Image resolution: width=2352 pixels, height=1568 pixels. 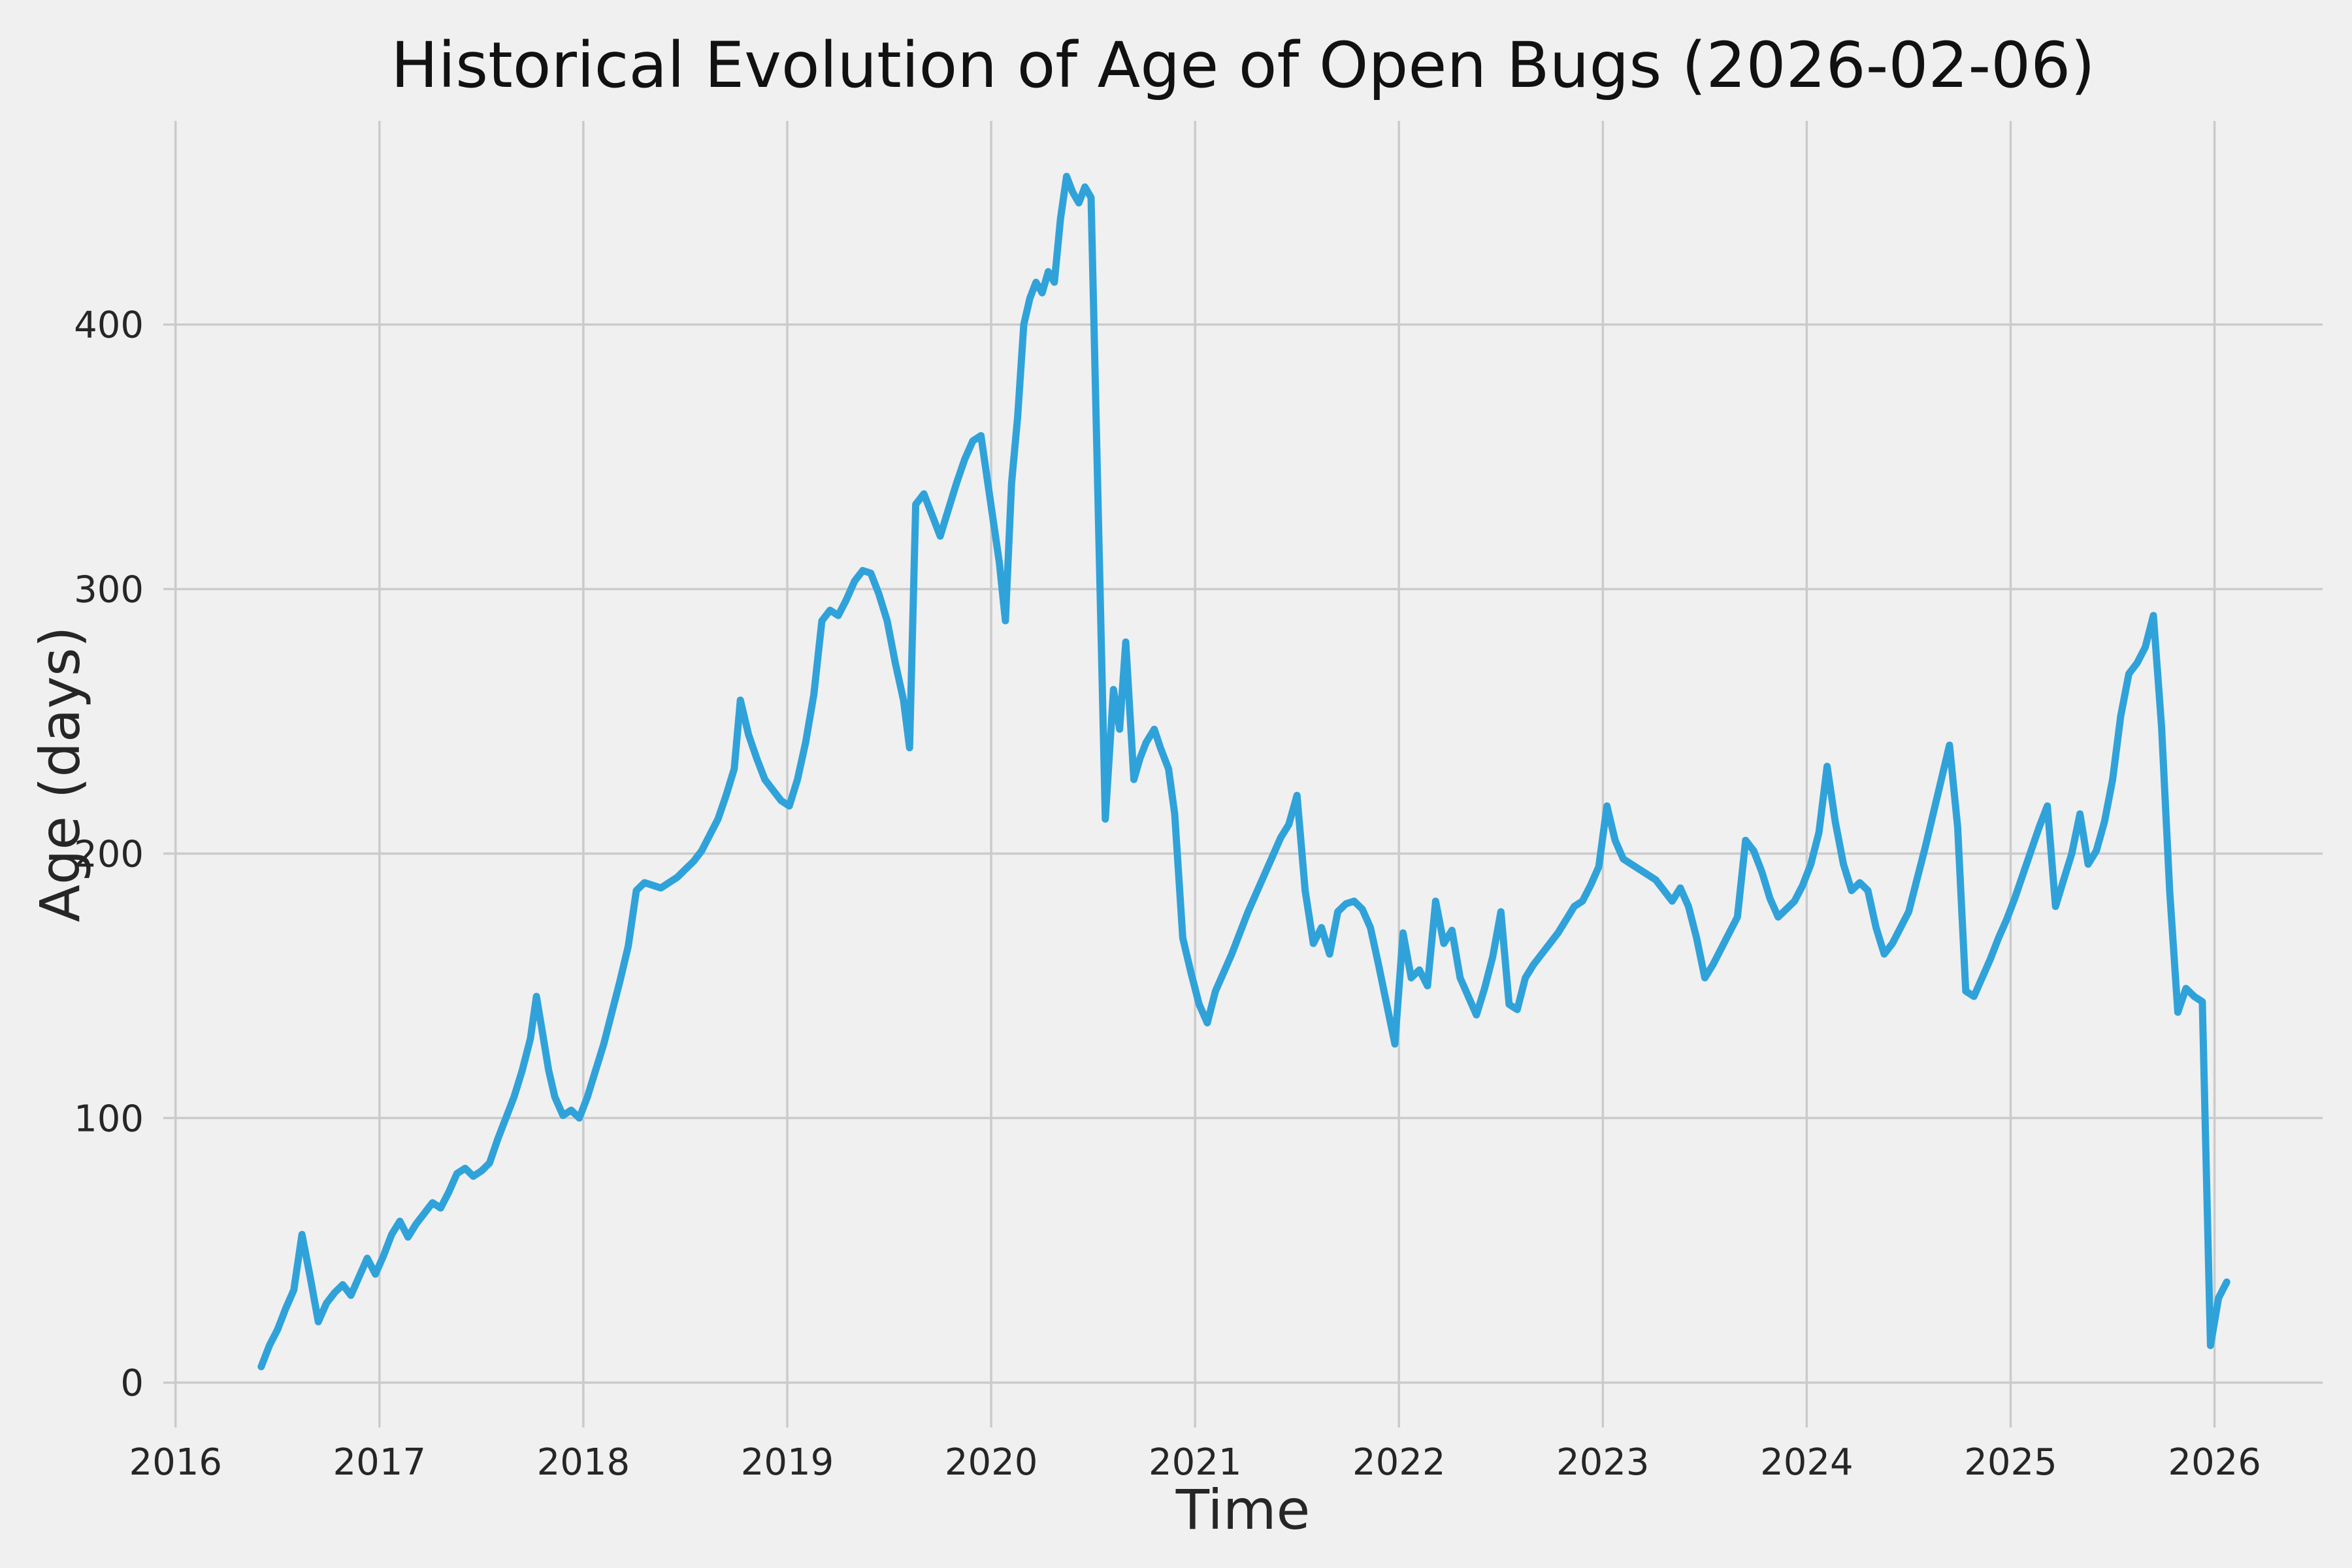 What do you see at coordinates (1399, 1462) in the screenshot?
I see `x-tick-label: 2022` at bounding box center [1399, 1462].